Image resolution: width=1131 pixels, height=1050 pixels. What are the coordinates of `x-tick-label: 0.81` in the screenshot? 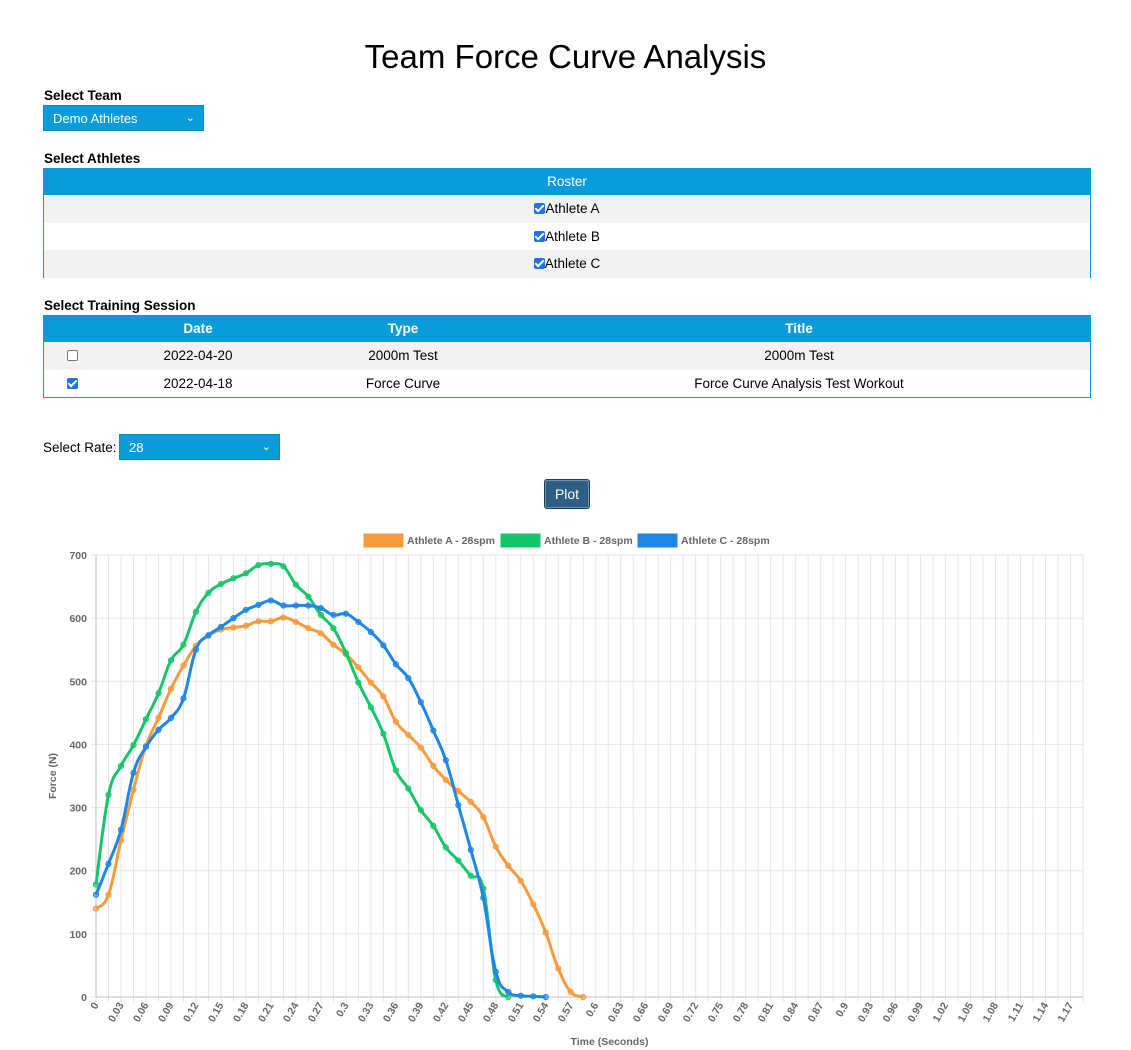 It's located at (766, 1012).